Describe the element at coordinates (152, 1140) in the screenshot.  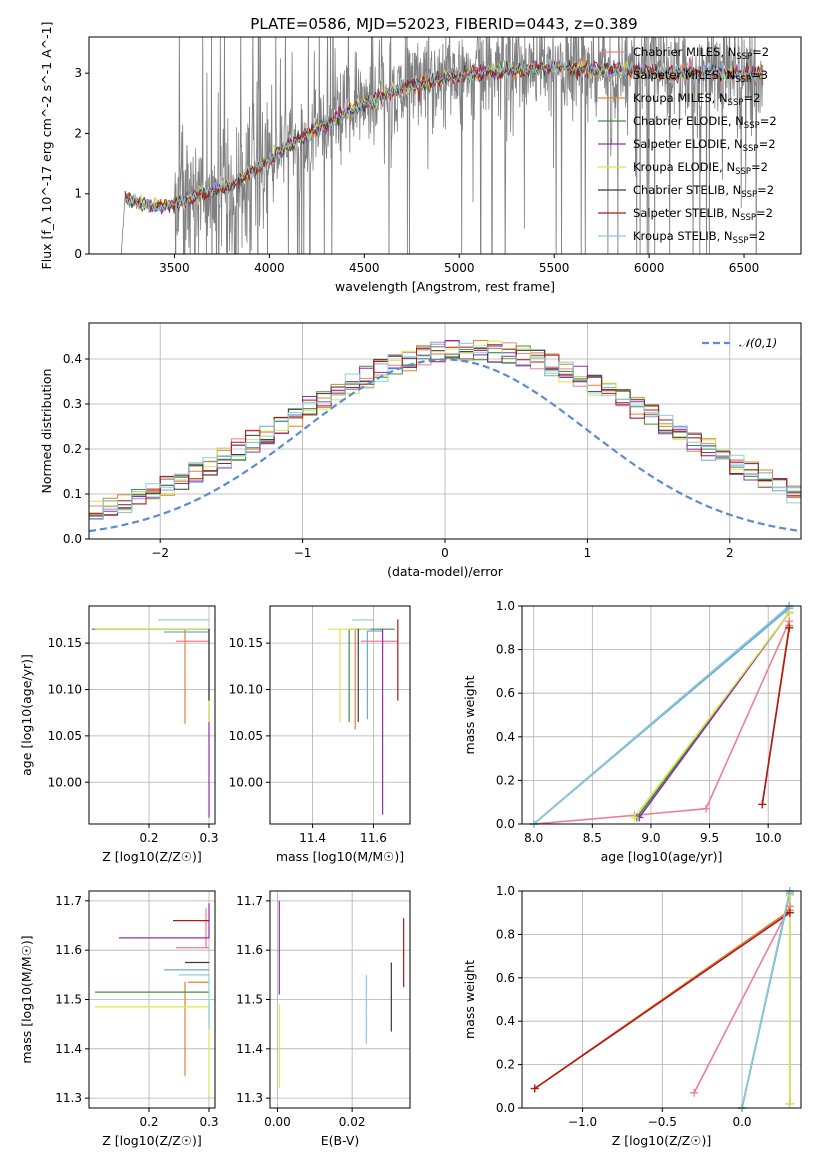
I see `x-axis-label: Z [log10(Z/Z☉)]` at that location.